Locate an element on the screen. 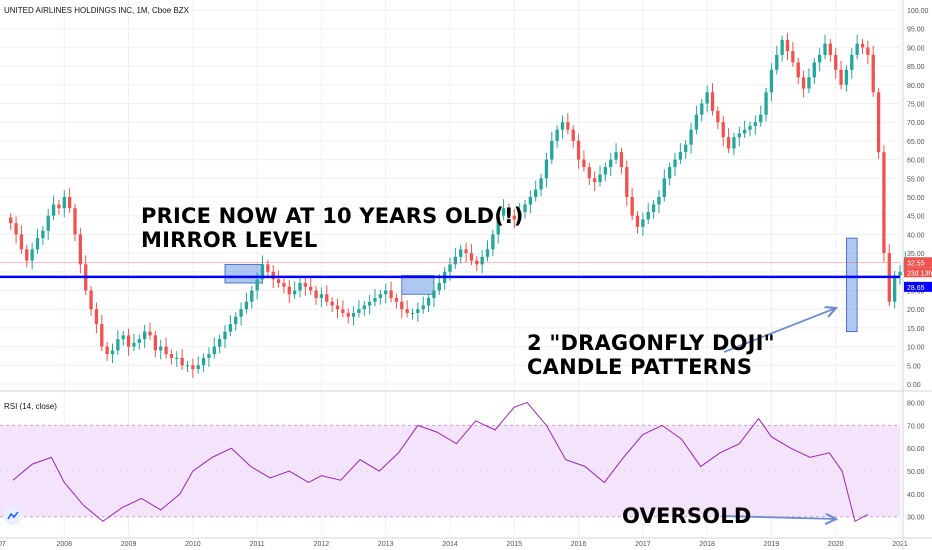  countdown-tag: 23d 13h is located at coordinates (919, 273).